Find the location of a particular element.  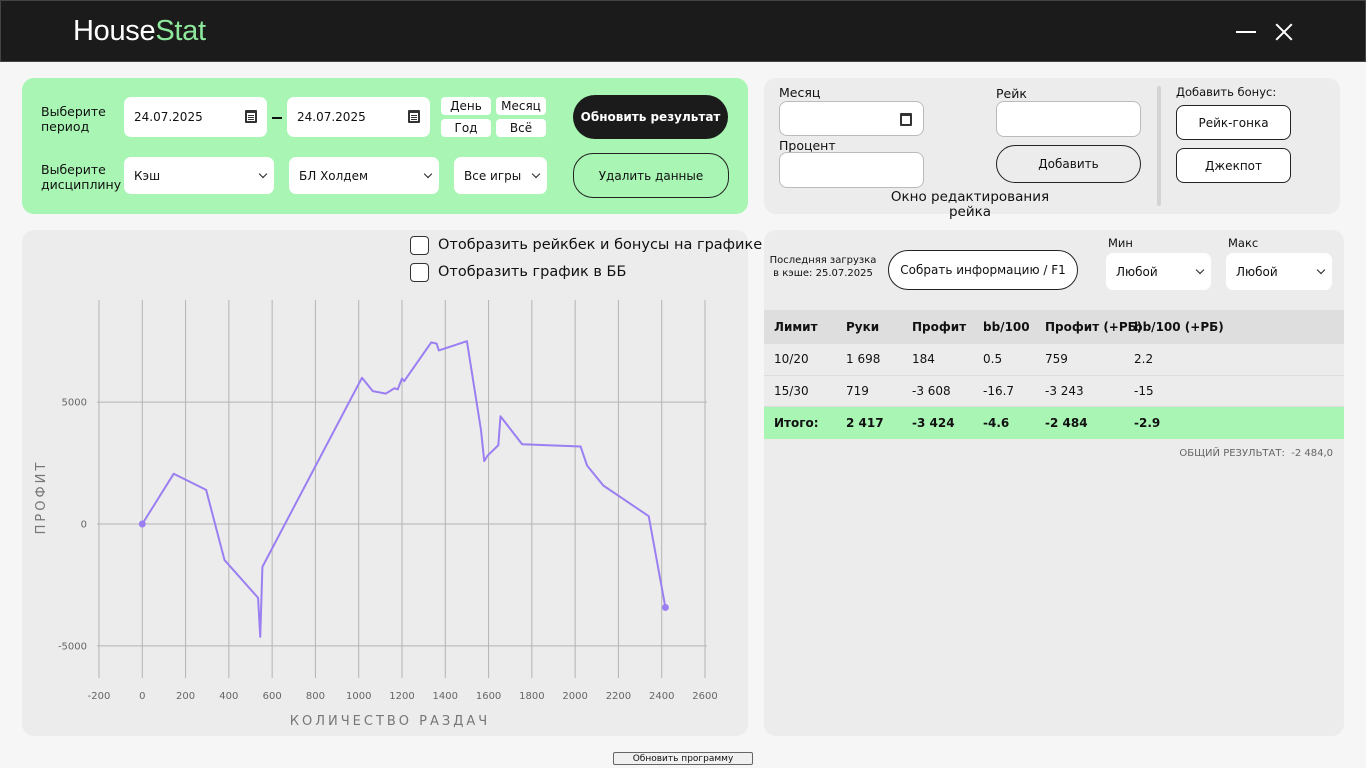

rake-field is located at coordinates (1068, 119).